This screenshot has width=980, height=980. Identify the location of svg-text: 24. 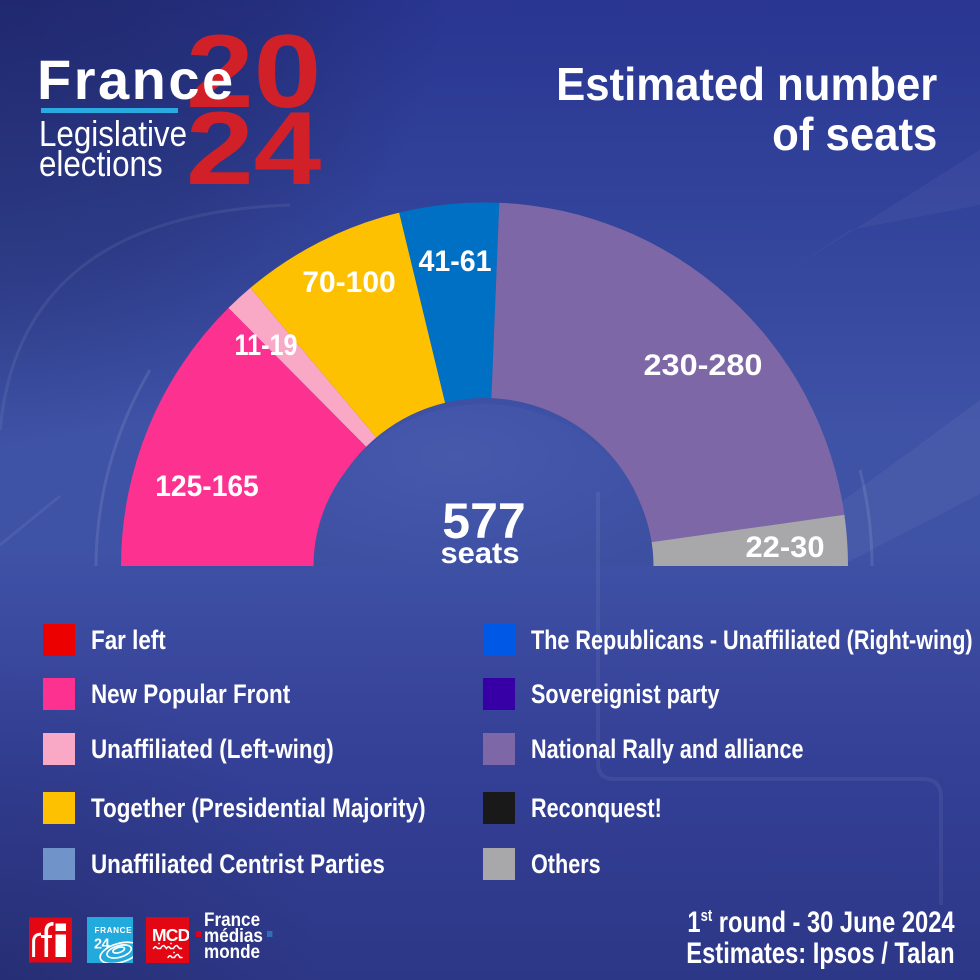
(102, 945).